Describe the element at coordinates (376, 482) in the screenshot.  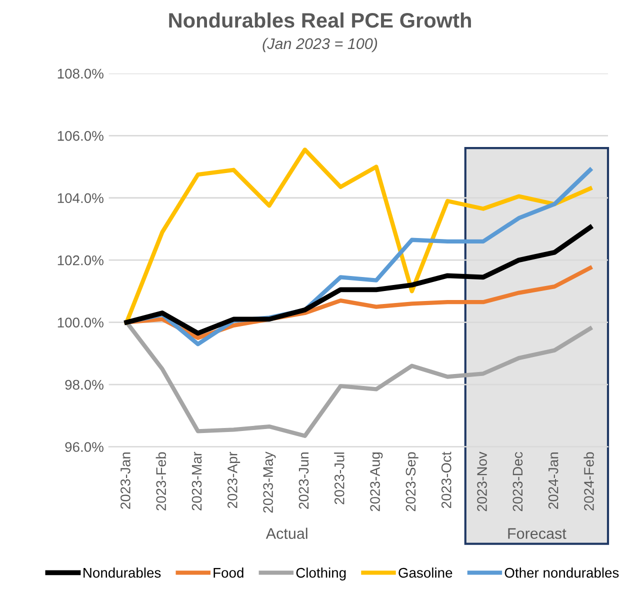
I see `x-tick-label: 2023-Aug` at that location.